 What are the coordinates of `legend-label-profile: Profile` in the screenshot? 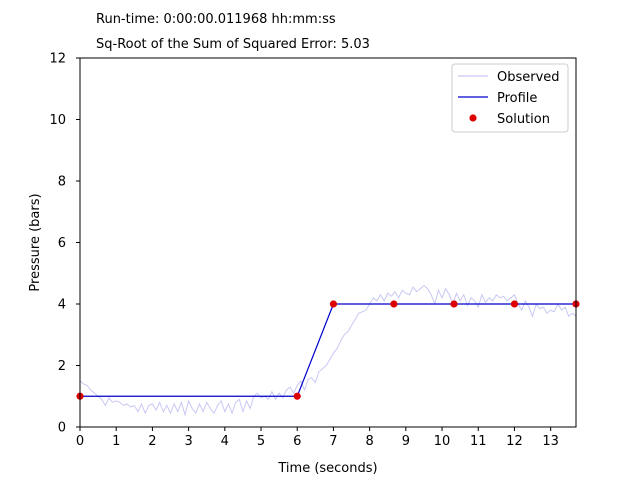 It's located at (517, 98).